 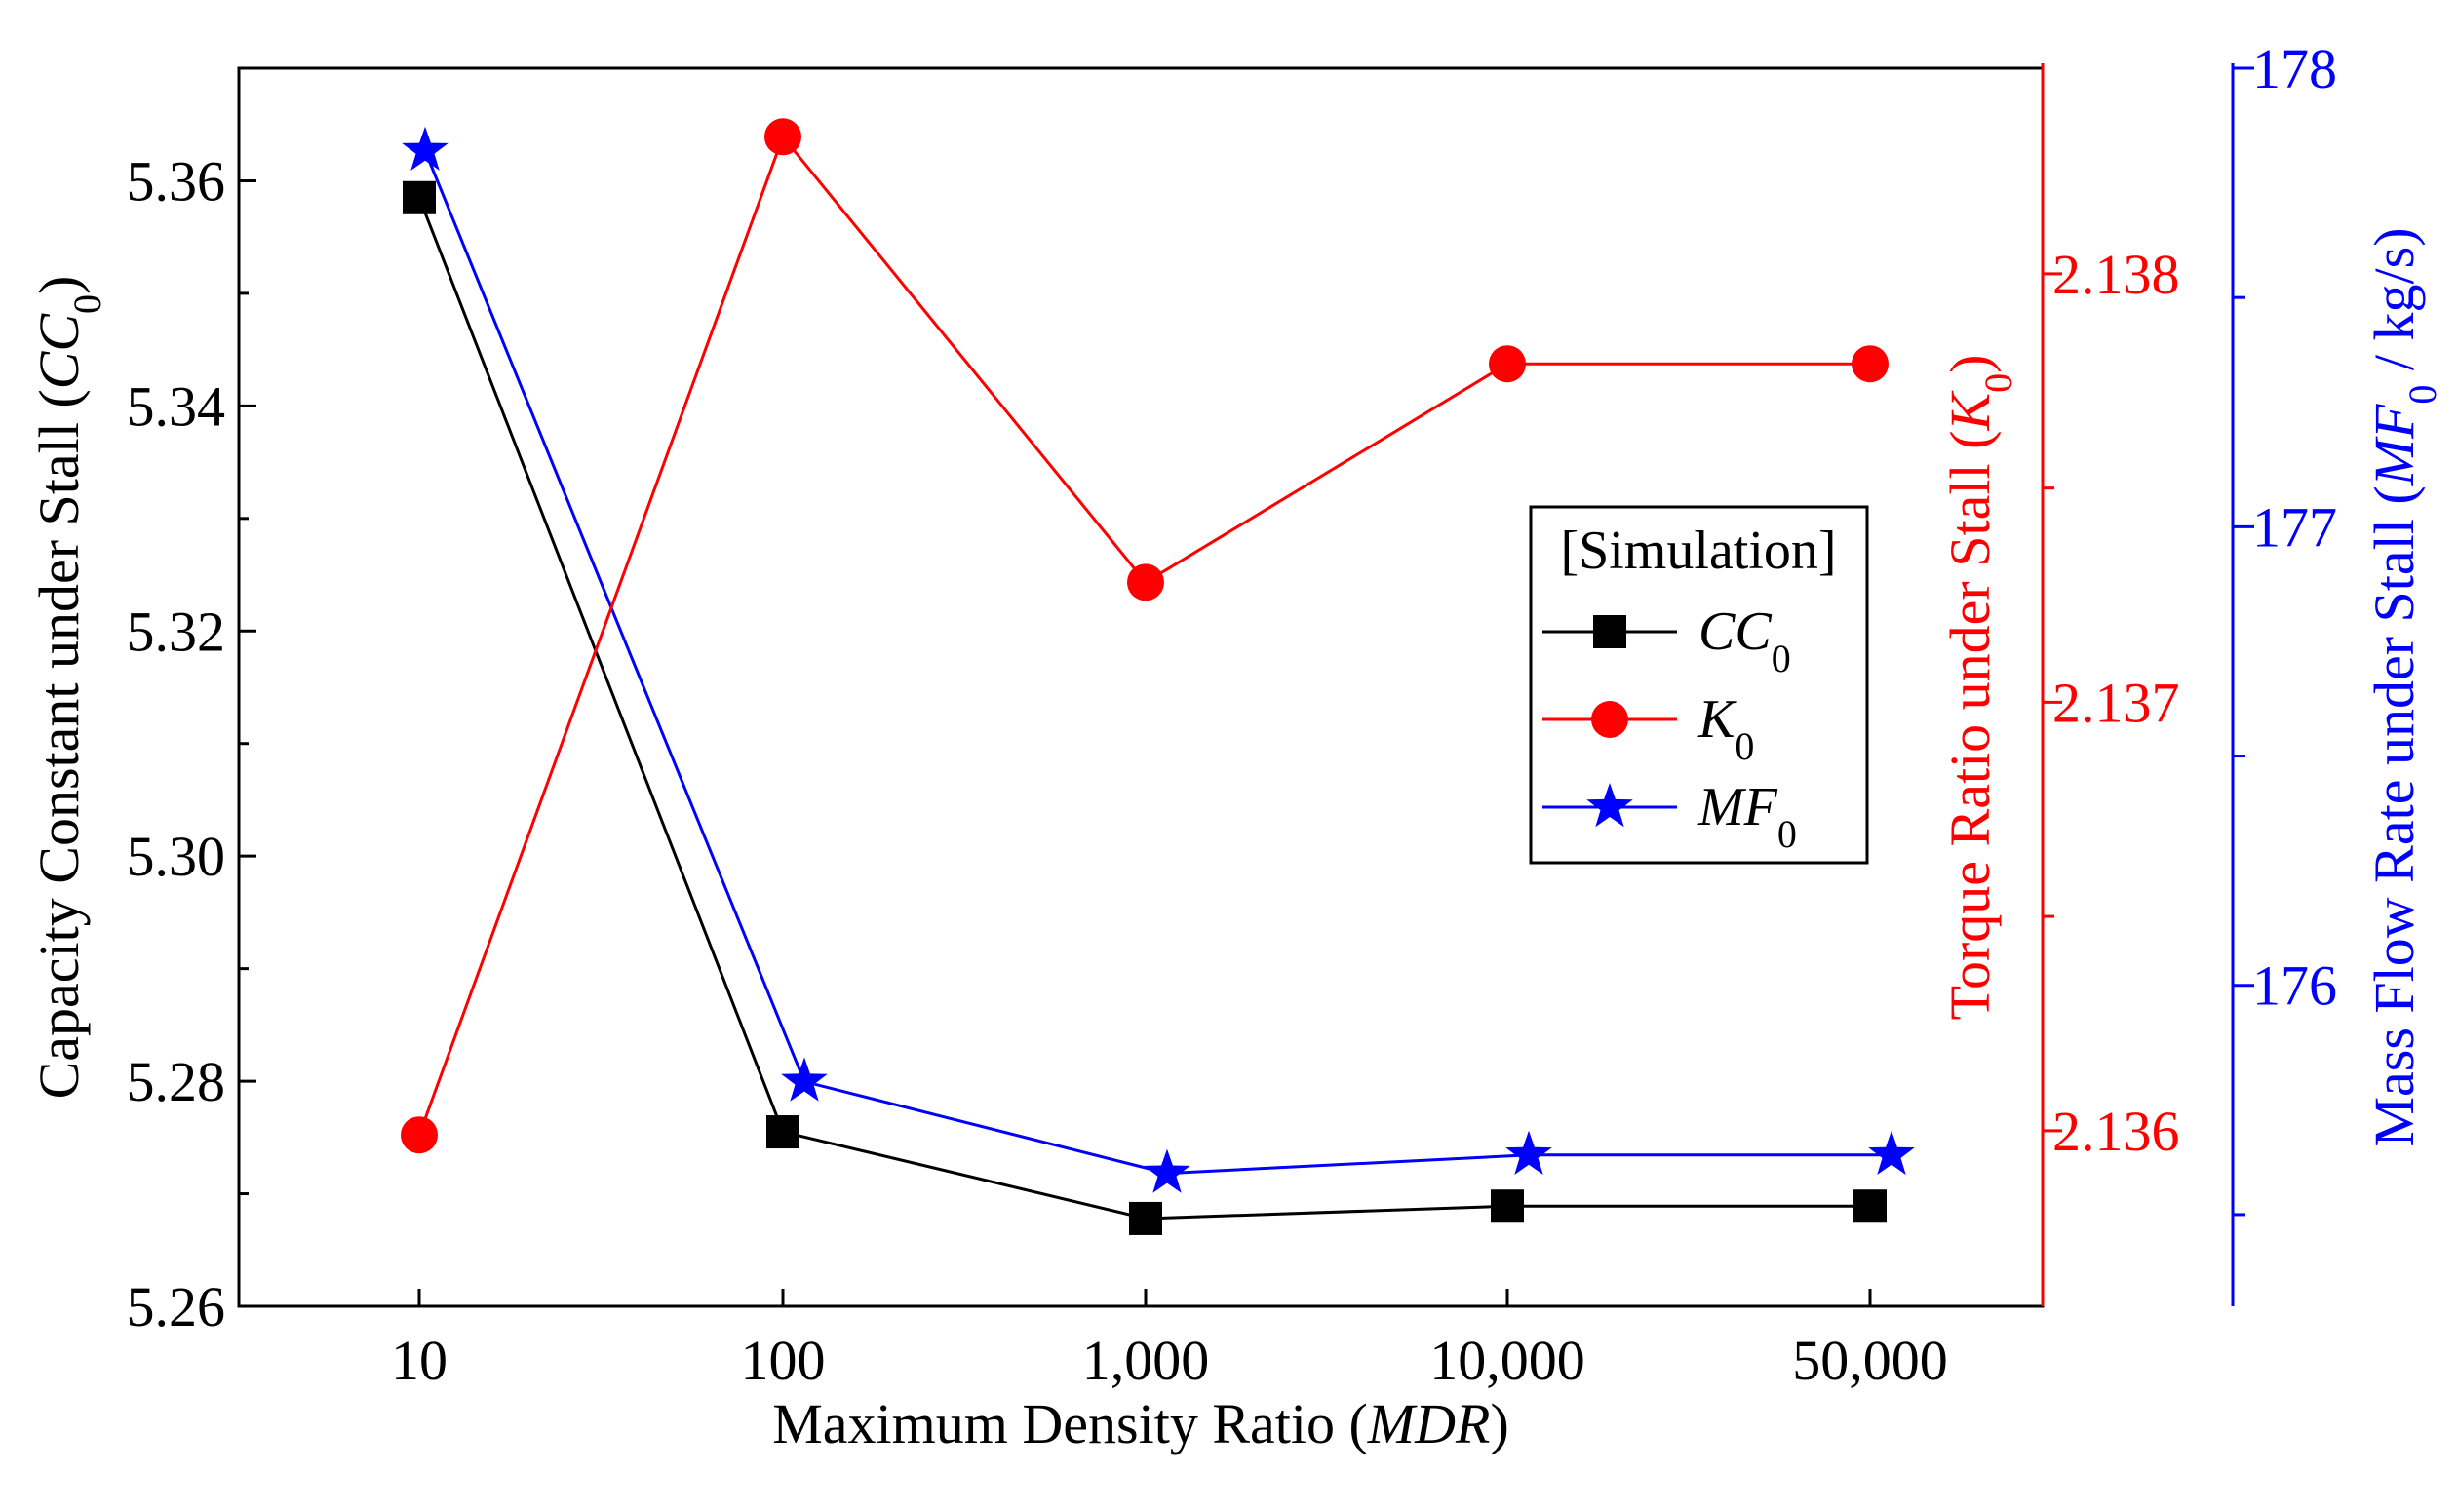 What do you see at coordinates (1998, 383) in the screenshot?
I see `y-right1-title-sub: 0` at bounding box center [1998, 383].